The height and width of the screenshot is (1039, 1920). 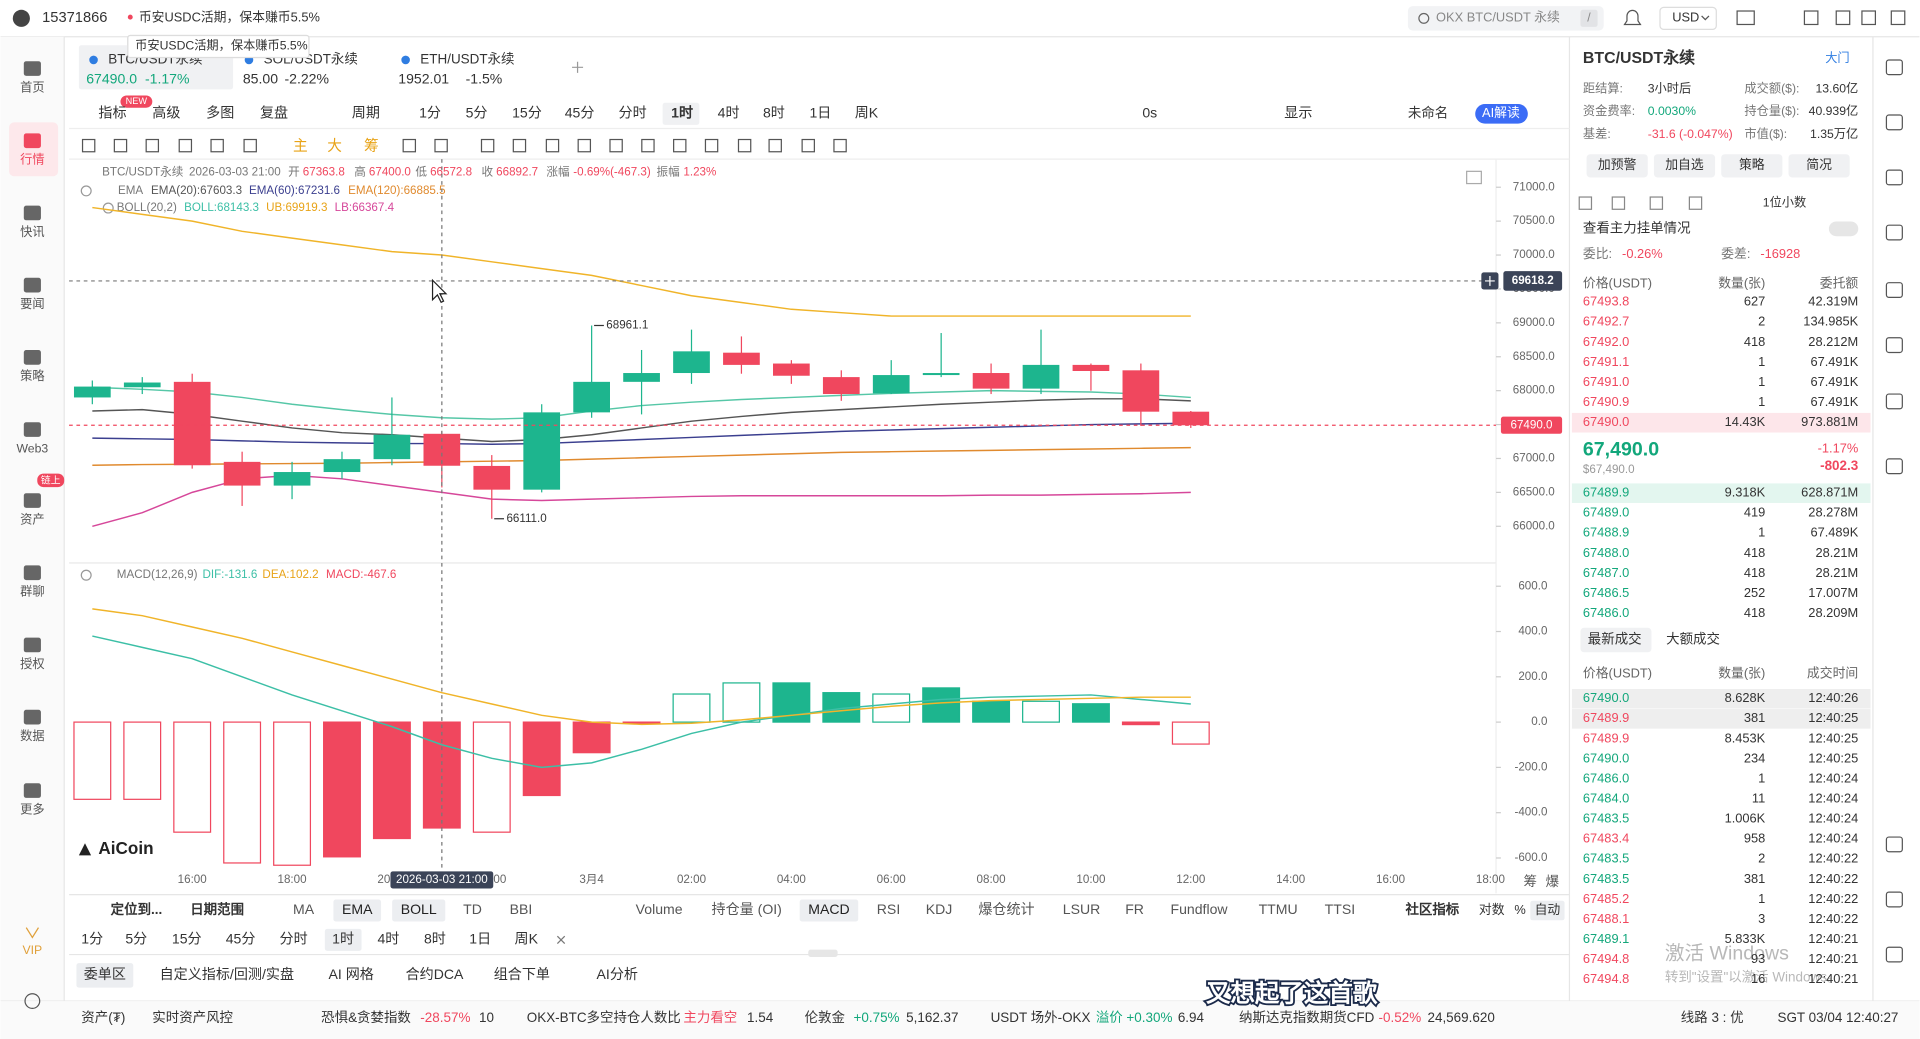 I want to click on indicator: MA, so click(x=304, y=909).